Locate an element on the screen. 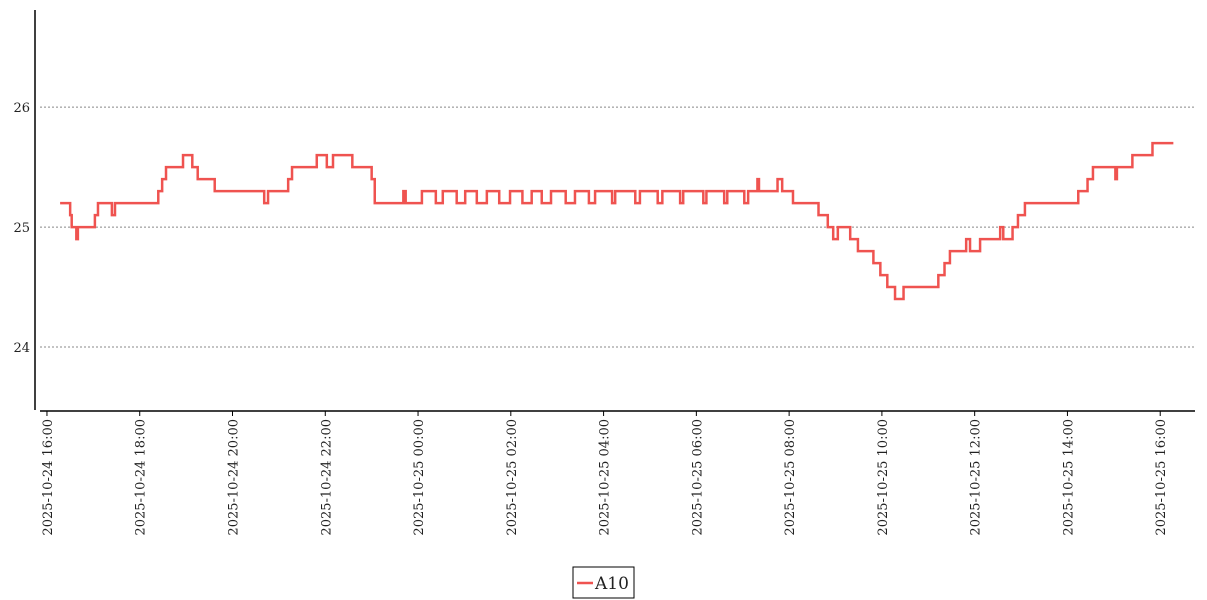 Image resolution: width=1207 pixels, height=600 pixels. x-tick-label: 2025-10-25 10:00 is located at coordinates (883, 477).